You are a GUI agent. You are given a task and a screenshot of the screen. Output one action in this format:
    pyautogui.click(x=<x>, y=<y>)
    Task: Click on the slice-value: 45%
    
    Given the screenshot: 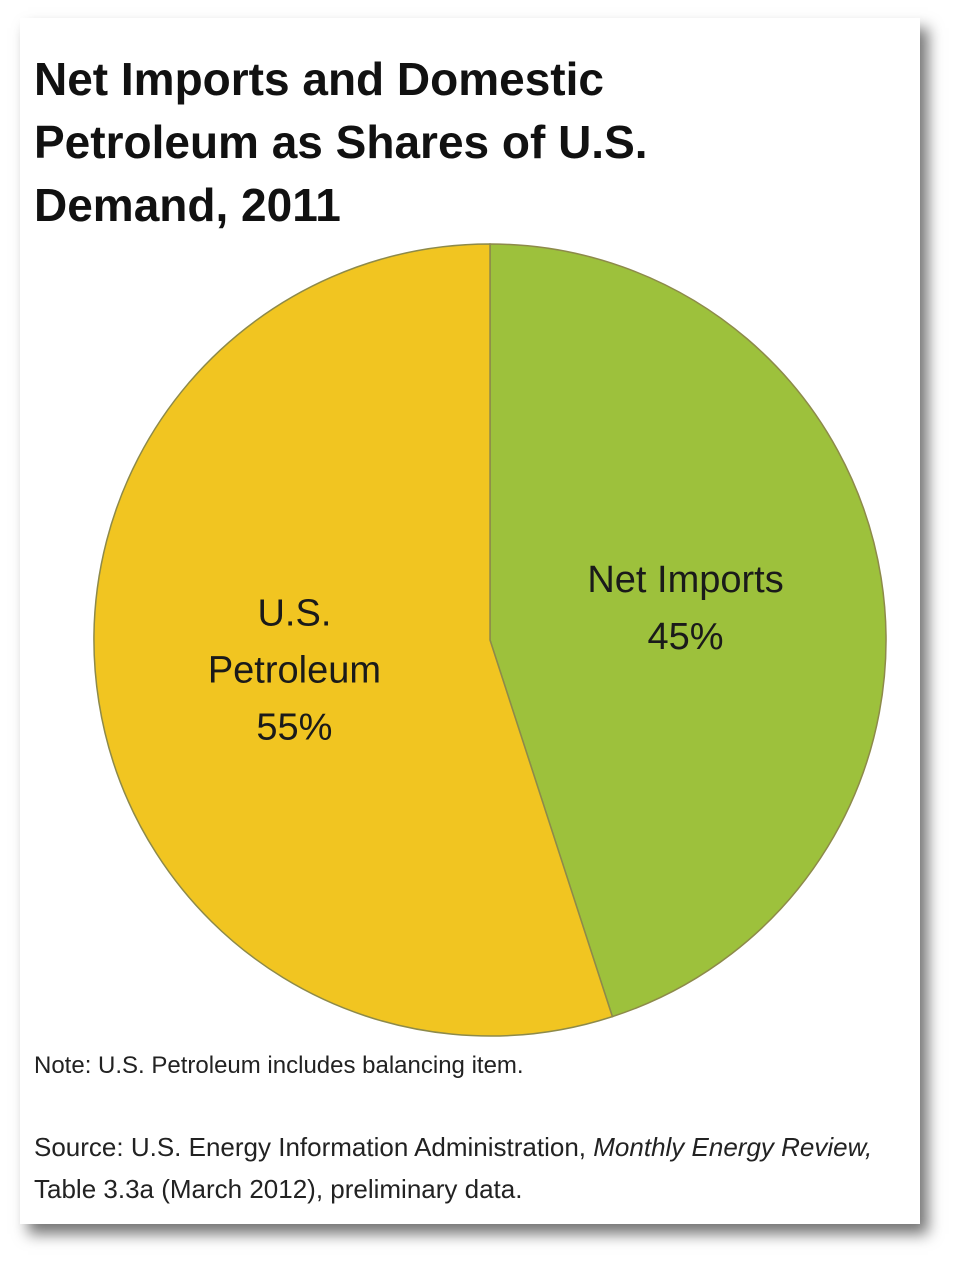 What is the action you would take?
    pyautogui.click(x=685, y=637)
    